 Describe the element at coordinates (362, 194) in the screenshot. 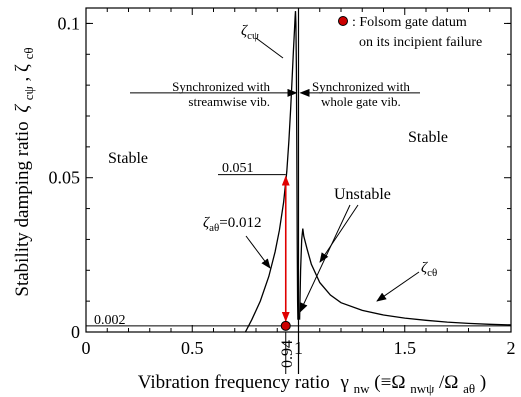

I see `unstable-label: Unstable` at that location.